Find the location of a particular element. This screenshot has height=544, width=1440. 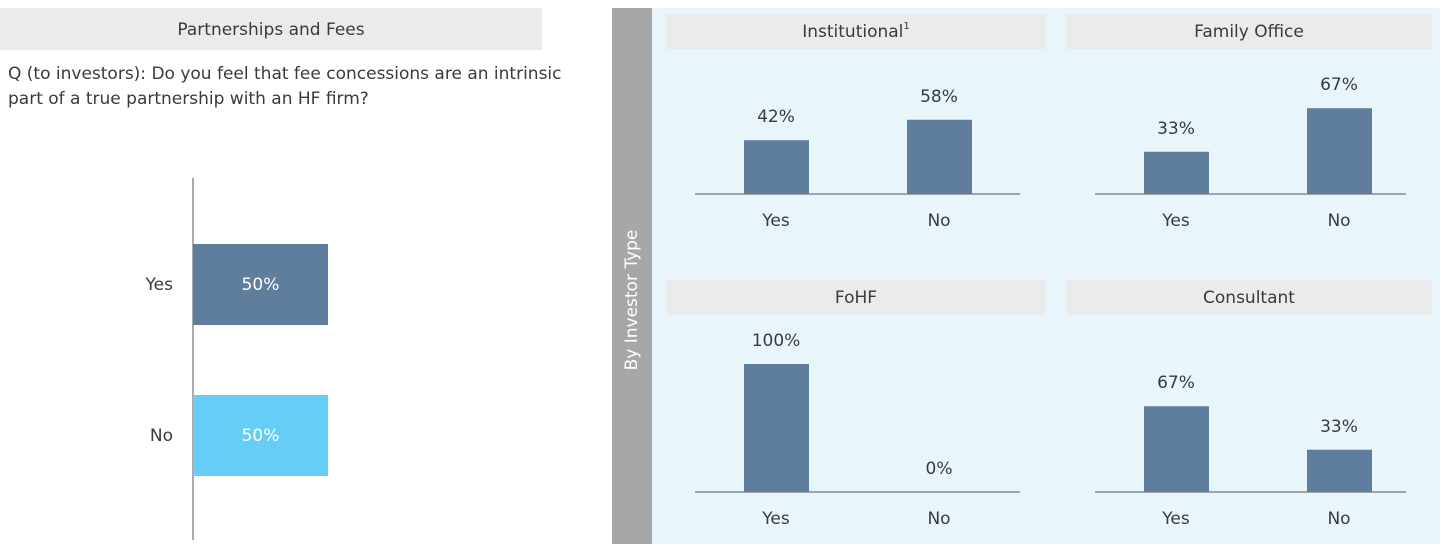

panel-title-text: Institutional is located at coordinates (852, 32).